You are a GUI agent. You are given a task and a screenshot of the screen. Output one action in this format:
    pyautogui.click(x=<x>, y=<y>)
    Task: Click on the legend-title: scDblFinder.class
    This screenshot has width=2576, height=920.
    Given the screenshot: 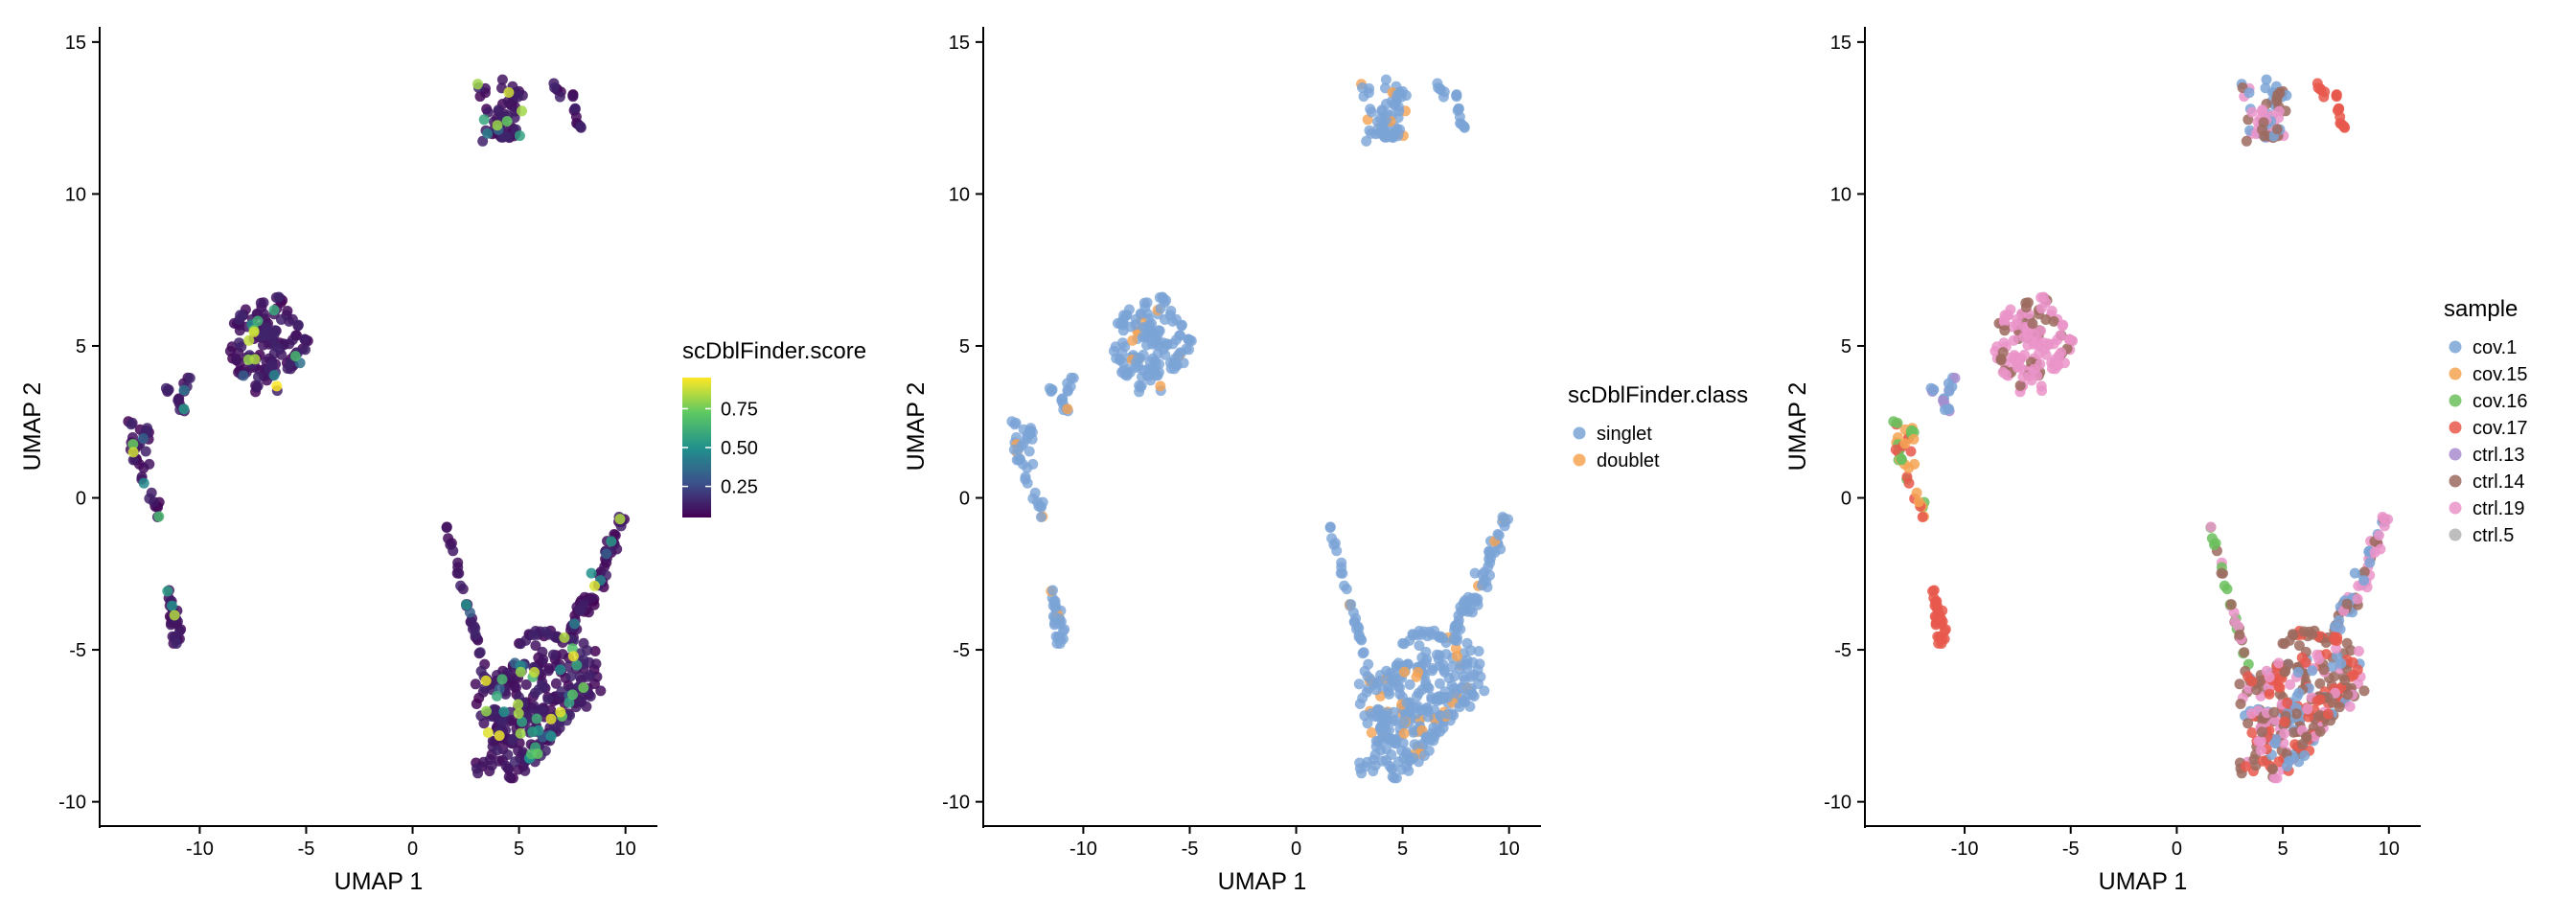 What is the action you would take?
    pyautogui.click(x=1658, y=395)
    